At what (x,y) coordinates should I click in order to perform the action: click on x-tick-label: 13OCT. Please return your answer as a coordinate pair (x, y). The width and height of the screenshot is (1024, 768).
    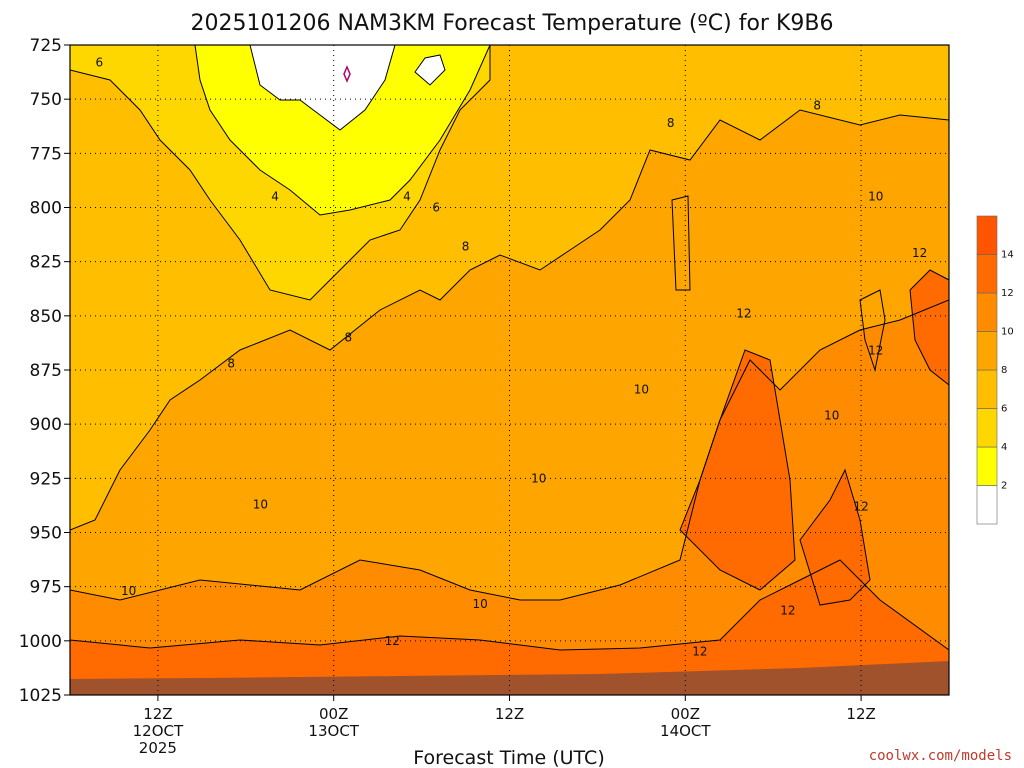
    Looking at the image, I should click on (333, 731).